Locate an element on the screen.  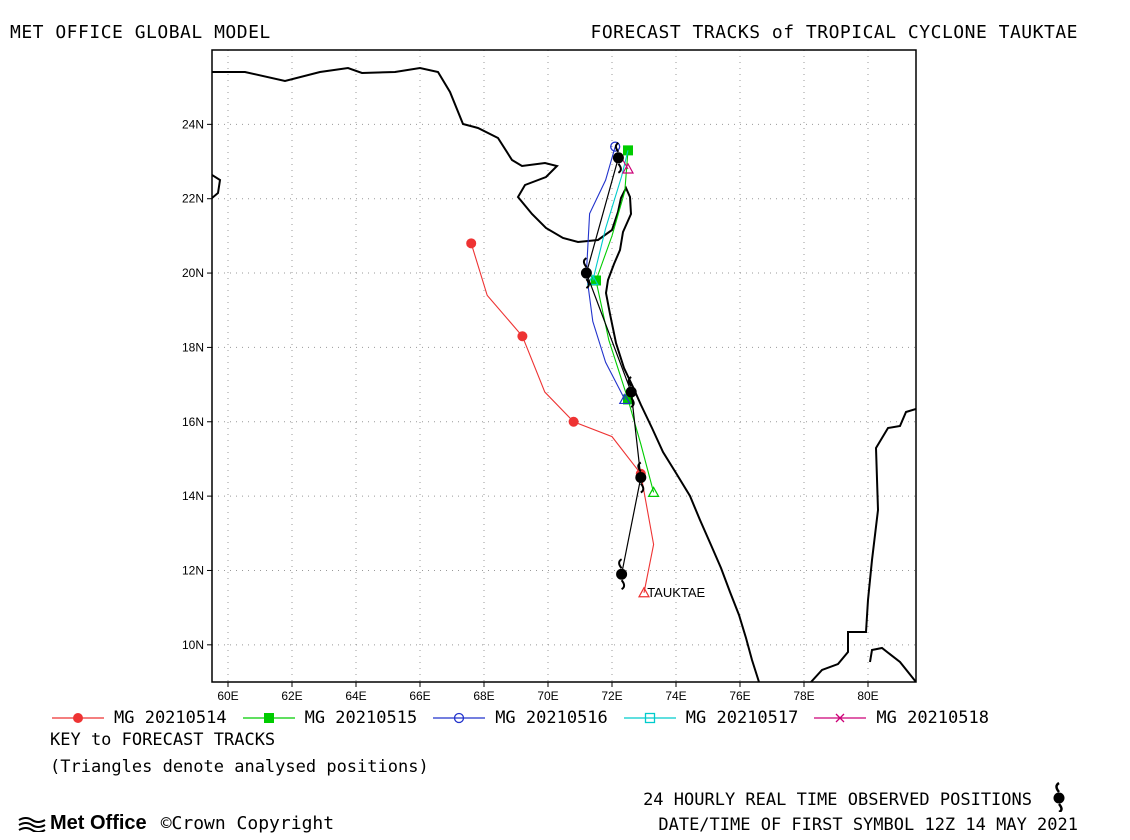
x-tick-label: 74E is located at coordinates (675, 696).